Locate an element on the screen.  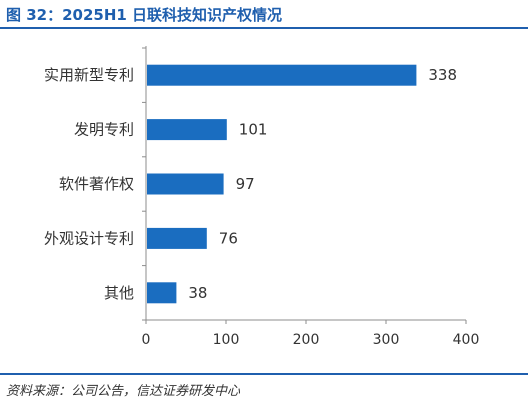
title-rule is located at coordinates (264, 28).